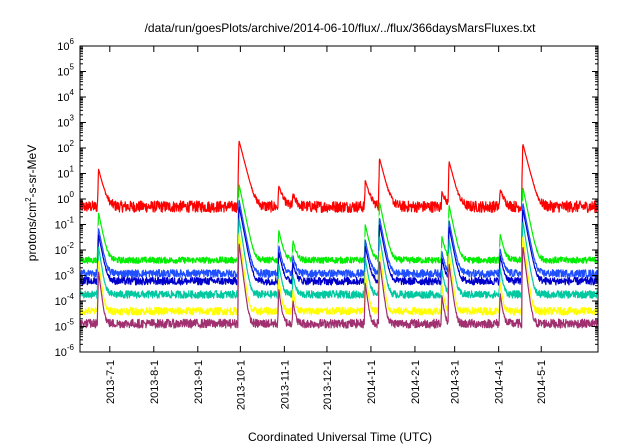  Describe the element at coordinates (340, 437) in the screenshot. I see `x-axis-title: Coordinated Universal Time (UTC)` at that location.